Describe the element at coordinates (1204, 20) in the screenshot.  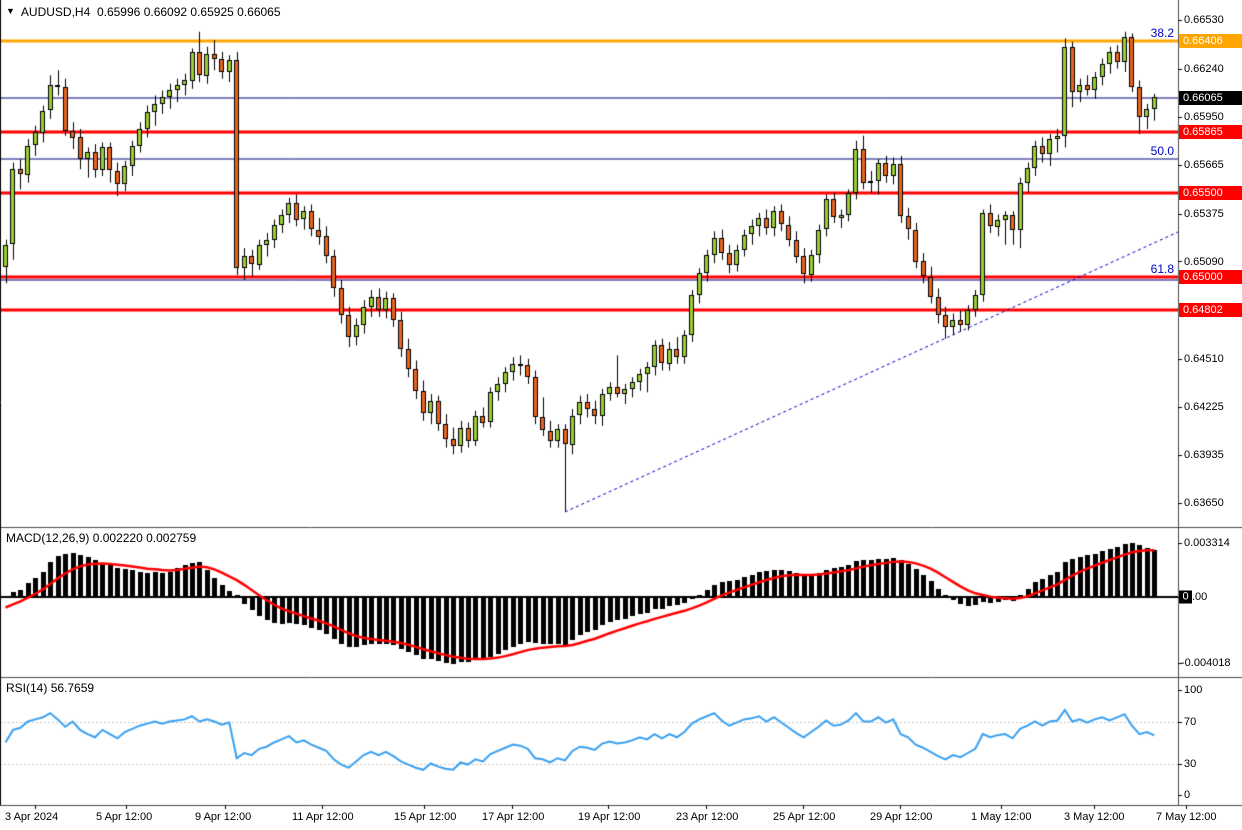
I see `price-tick-label: 0.66530` at that location.